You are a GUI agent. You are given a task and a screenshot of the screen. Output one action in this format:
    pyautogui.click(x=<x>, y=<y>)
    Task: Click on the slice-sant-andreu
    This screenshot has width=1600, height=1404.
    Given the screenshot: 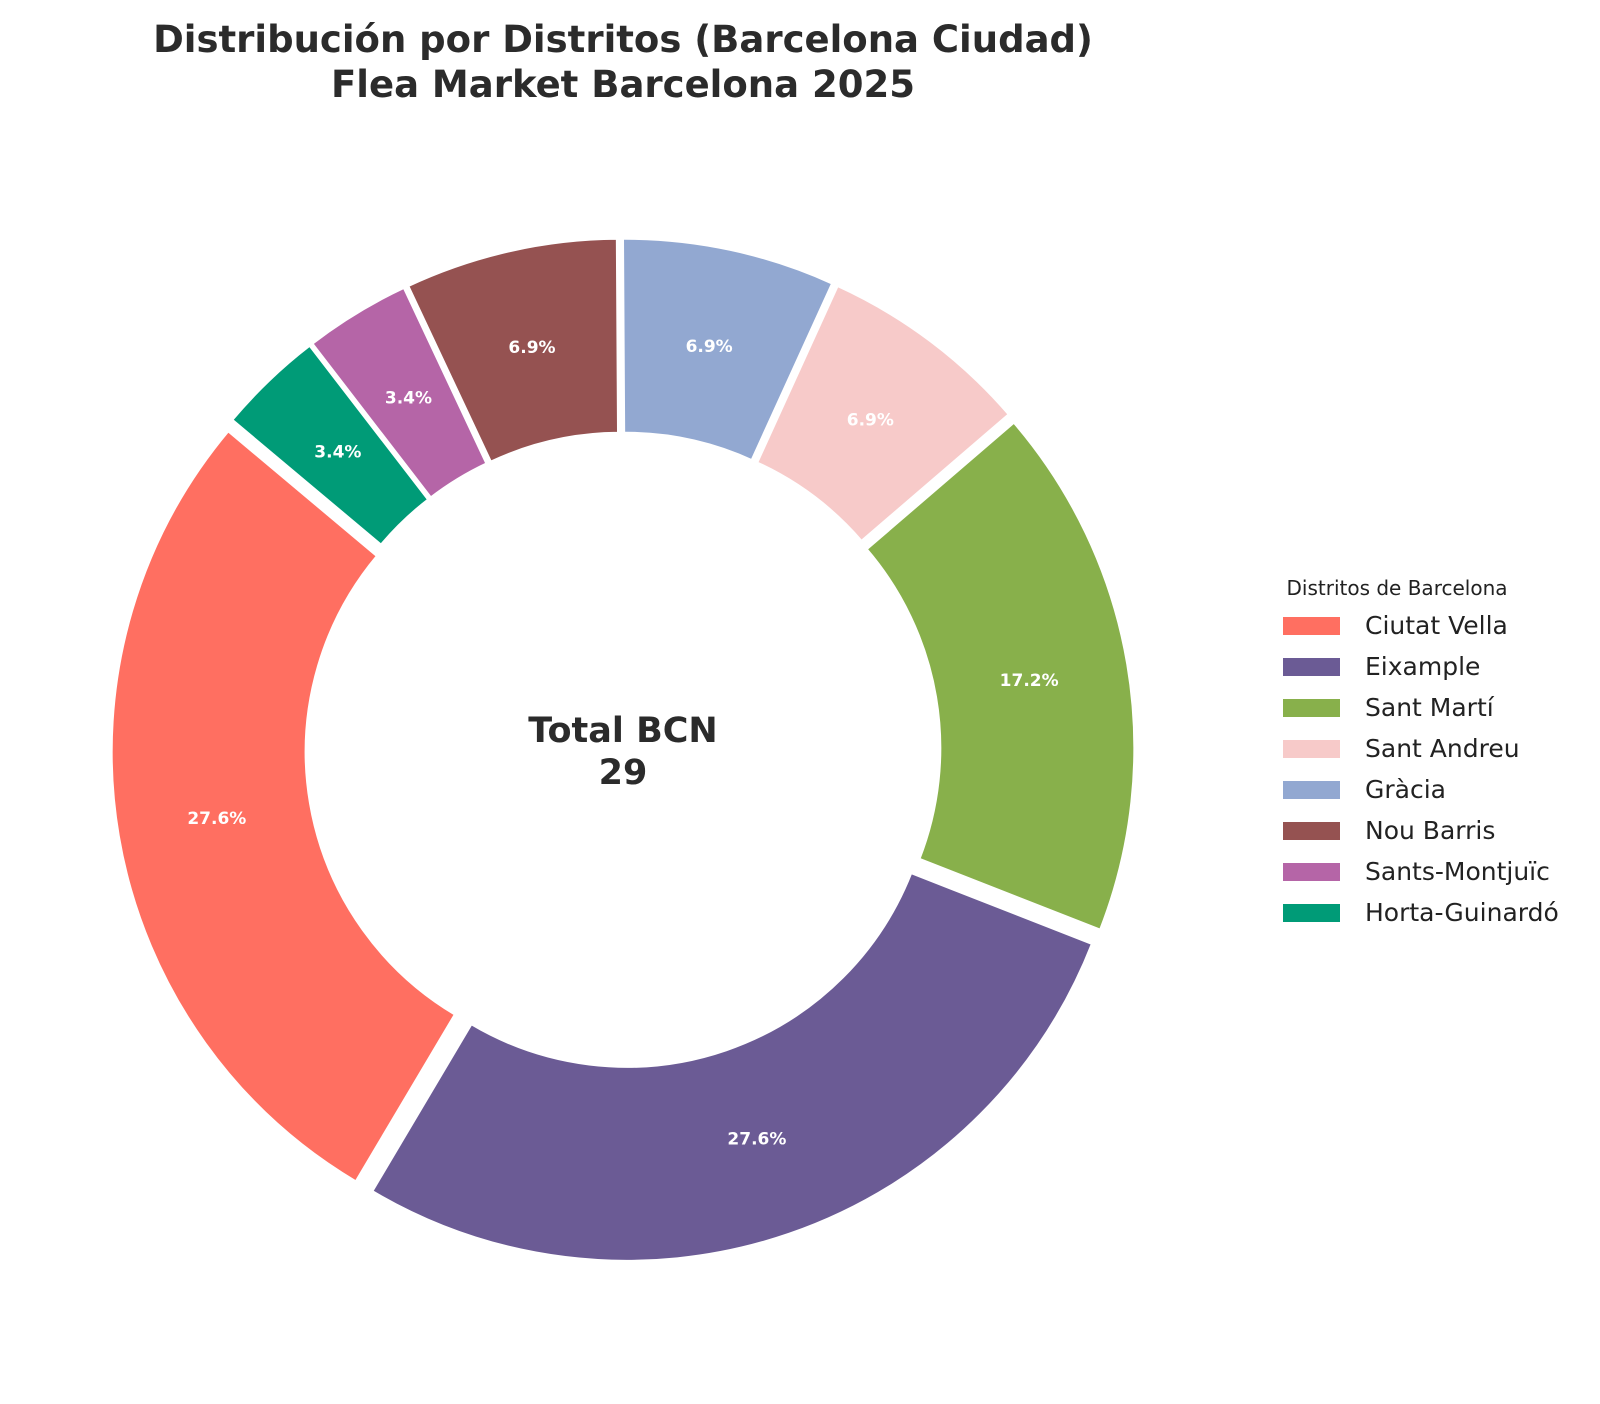 What is the action you would take?
    pyautogui.click(x=883, y=413)
    